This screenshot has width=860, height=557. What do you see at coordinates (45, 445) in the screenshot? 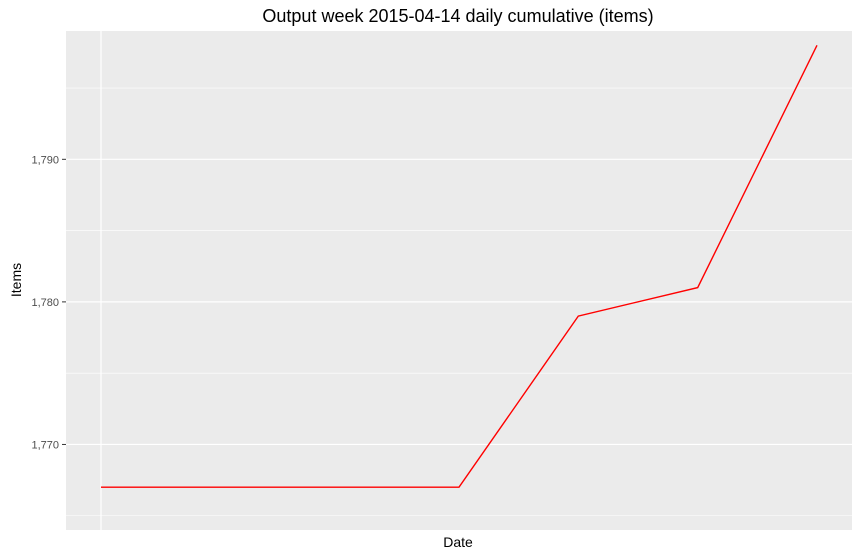
I see `y-tick-label: 1,770` at bounding box center [45, 445].